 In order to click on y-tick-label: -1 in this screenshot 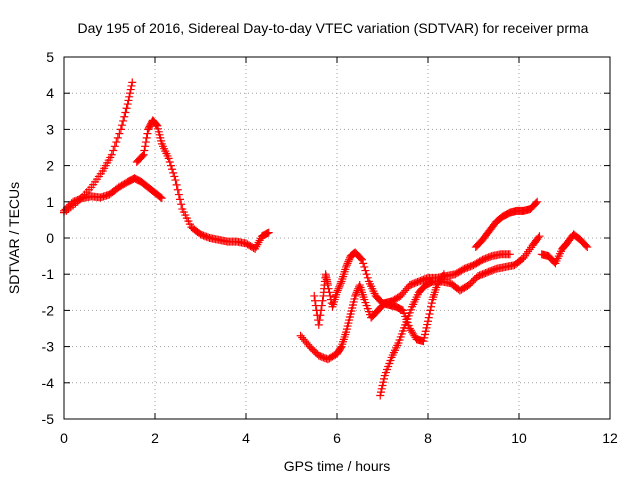, I will do `click(48, 274)`.